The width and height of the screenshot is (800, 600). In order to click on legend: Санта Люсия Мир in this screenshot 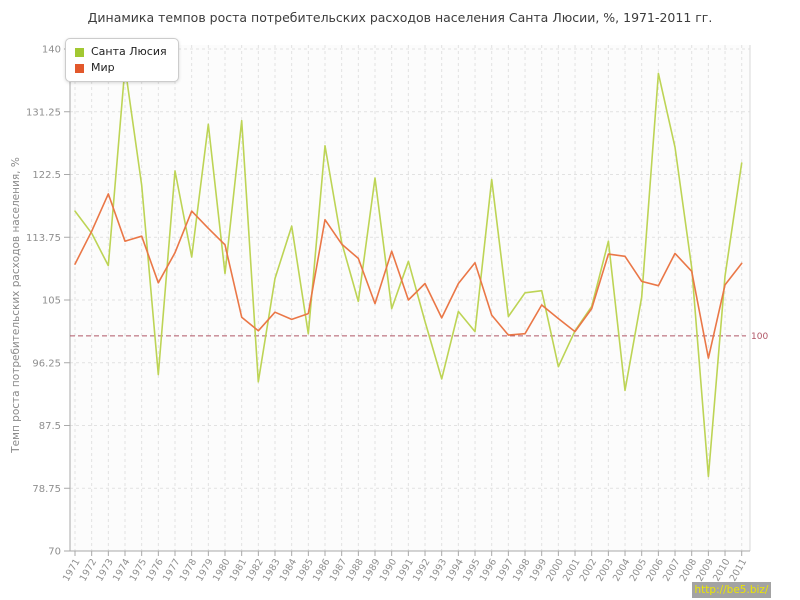, I will do `click(122, 60)`.